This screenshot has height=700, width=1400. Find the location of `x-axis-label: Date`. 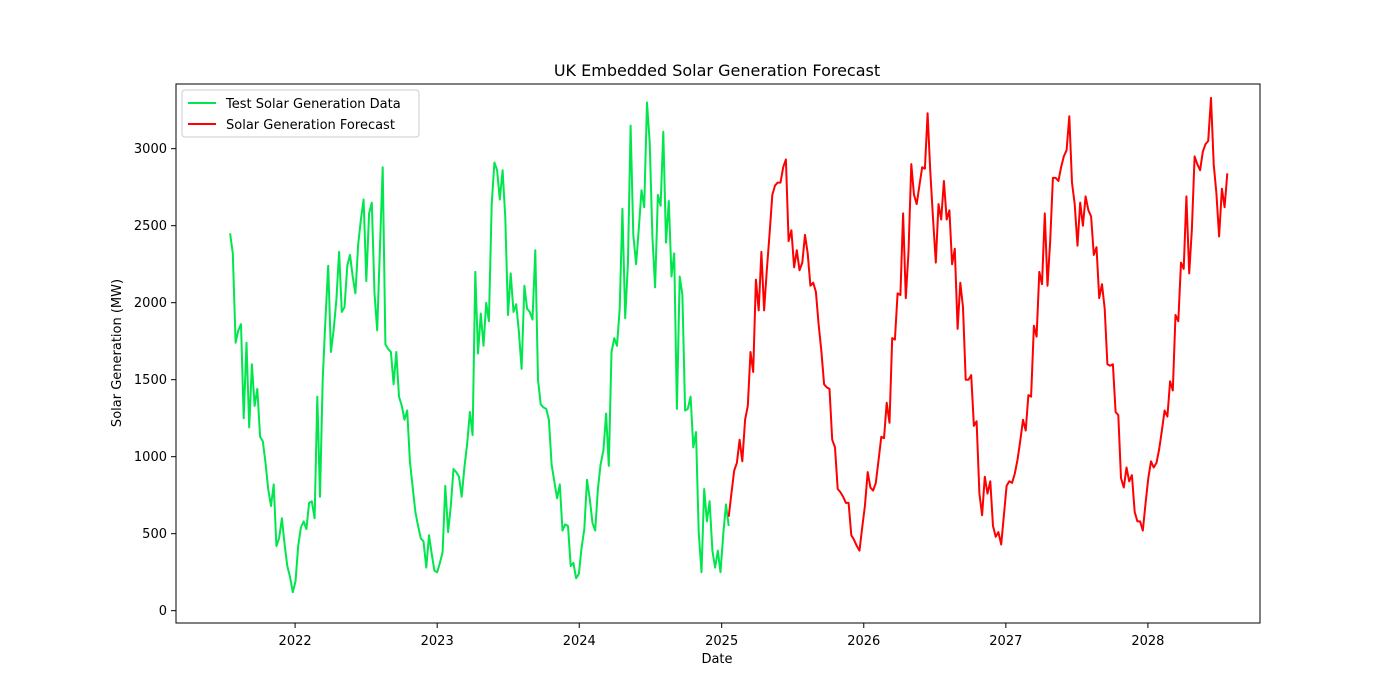

x-axis-label: Date is located at coordinates (716, 659).